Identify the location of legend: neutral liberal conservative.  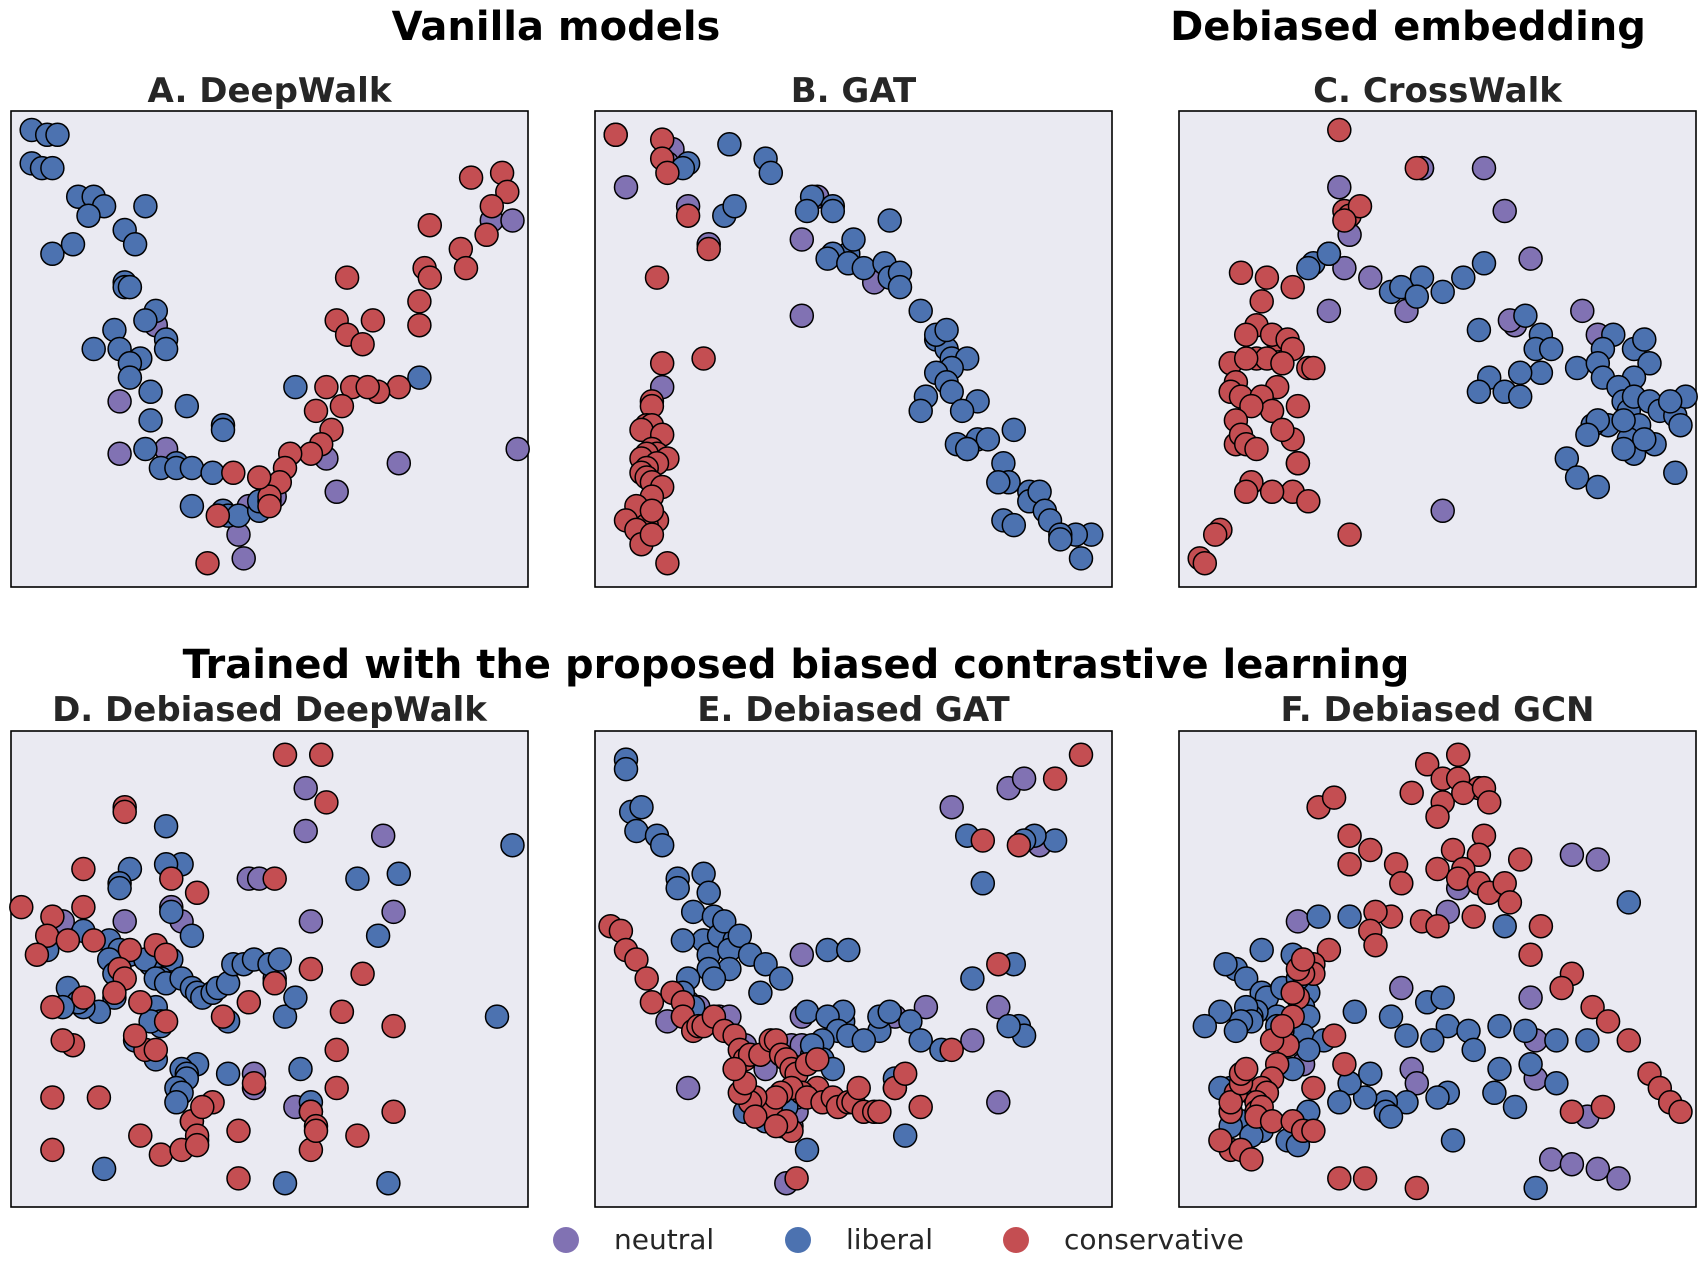
(898, 1239).